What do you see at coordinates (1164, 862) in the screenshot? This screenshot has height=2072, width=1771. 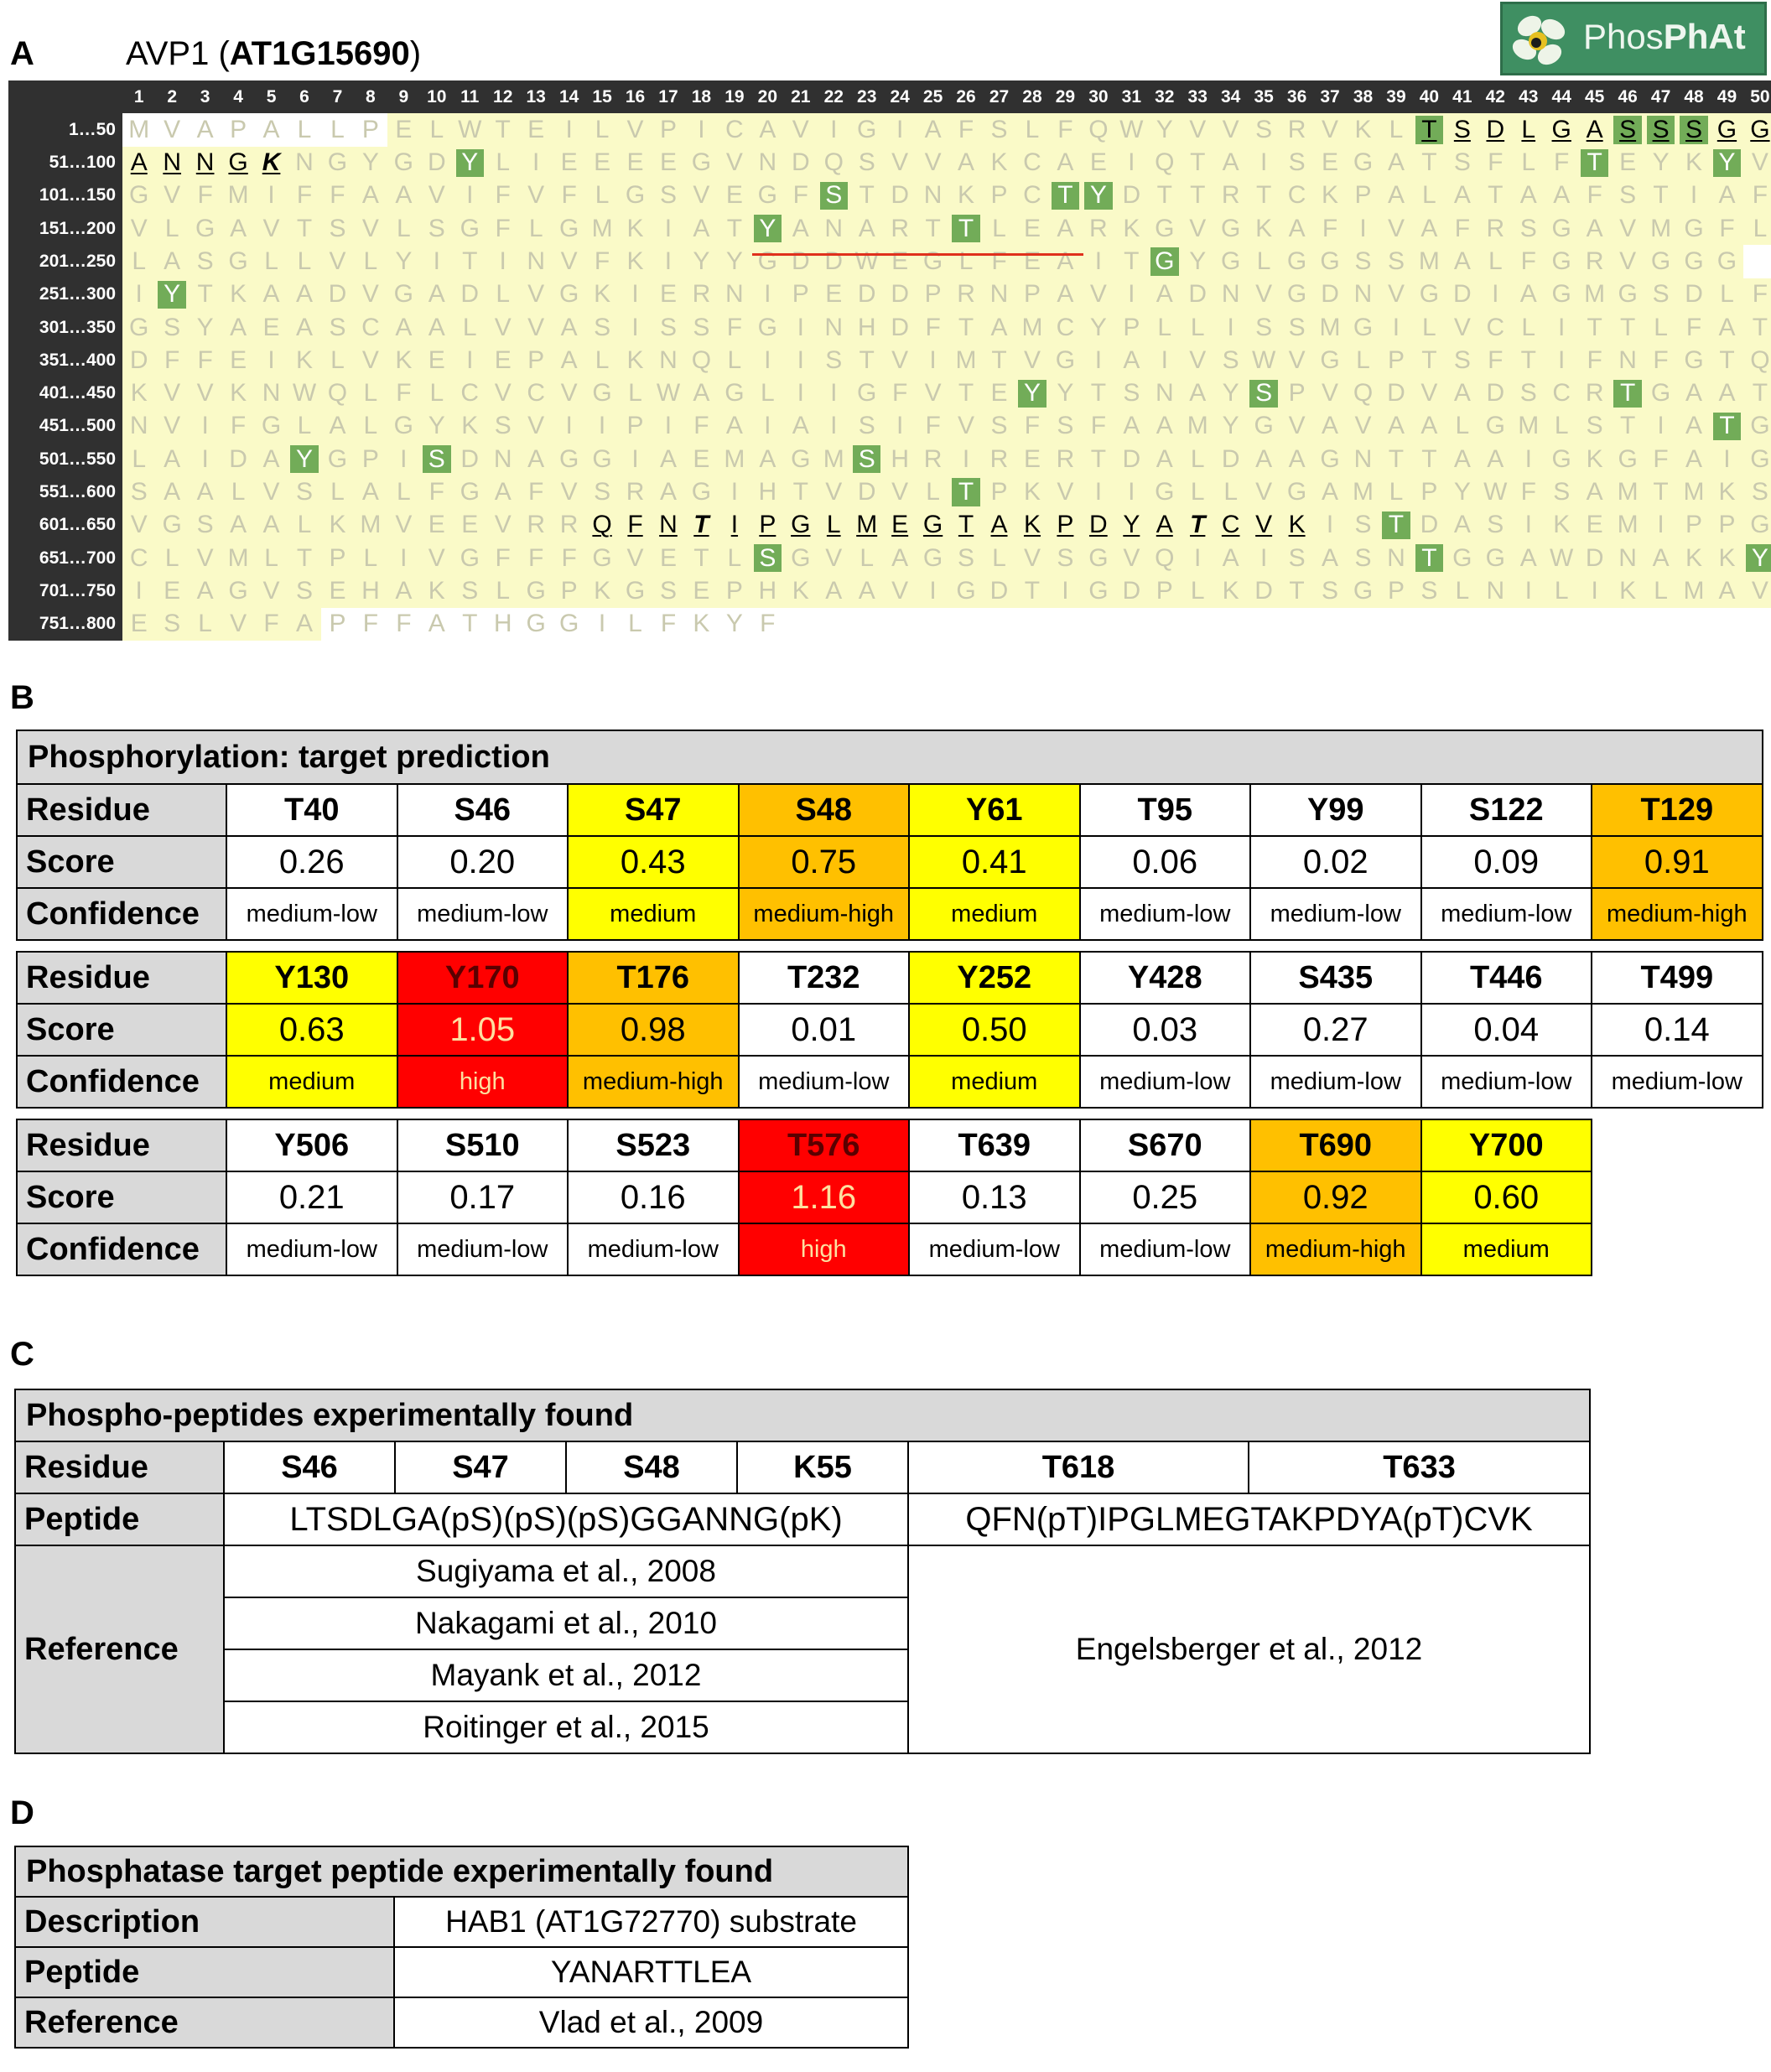 I see `score-cell: 0.06` at bounding box center [1164, 862].